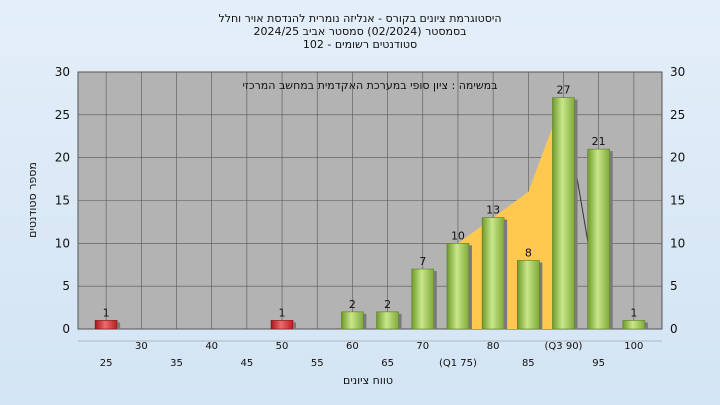  Describe the element at coordinates (66, 286) in the screenshot. I see `y-tick-label-left: 5` at that location.